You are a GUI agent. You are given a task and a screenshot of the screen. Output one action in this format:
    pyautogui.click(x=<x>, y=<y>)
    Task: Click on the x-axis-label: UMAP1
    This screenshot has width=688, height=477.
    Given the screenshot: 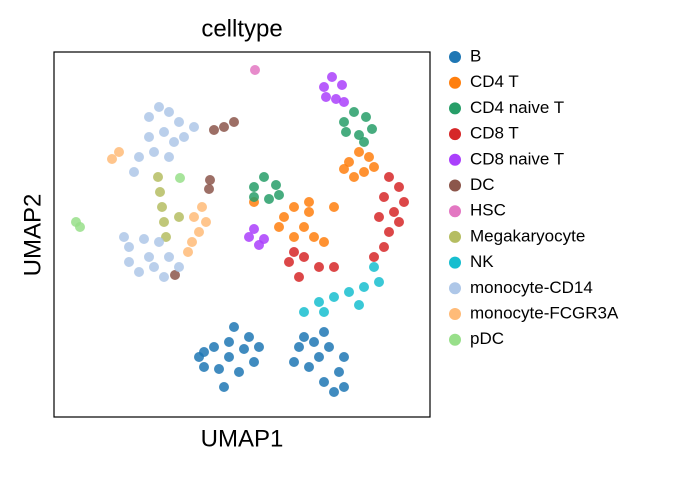 What is the action you would take?
    pyautogui.click(x=242, y=438)
    